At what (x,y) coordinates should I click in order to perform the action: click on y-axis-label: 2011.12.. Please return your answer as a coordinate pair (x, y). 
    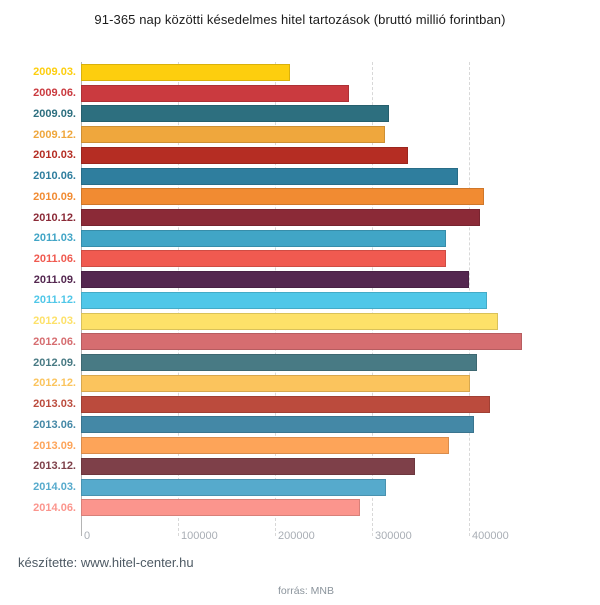
    Looking at the image, I should click on (54, 300).